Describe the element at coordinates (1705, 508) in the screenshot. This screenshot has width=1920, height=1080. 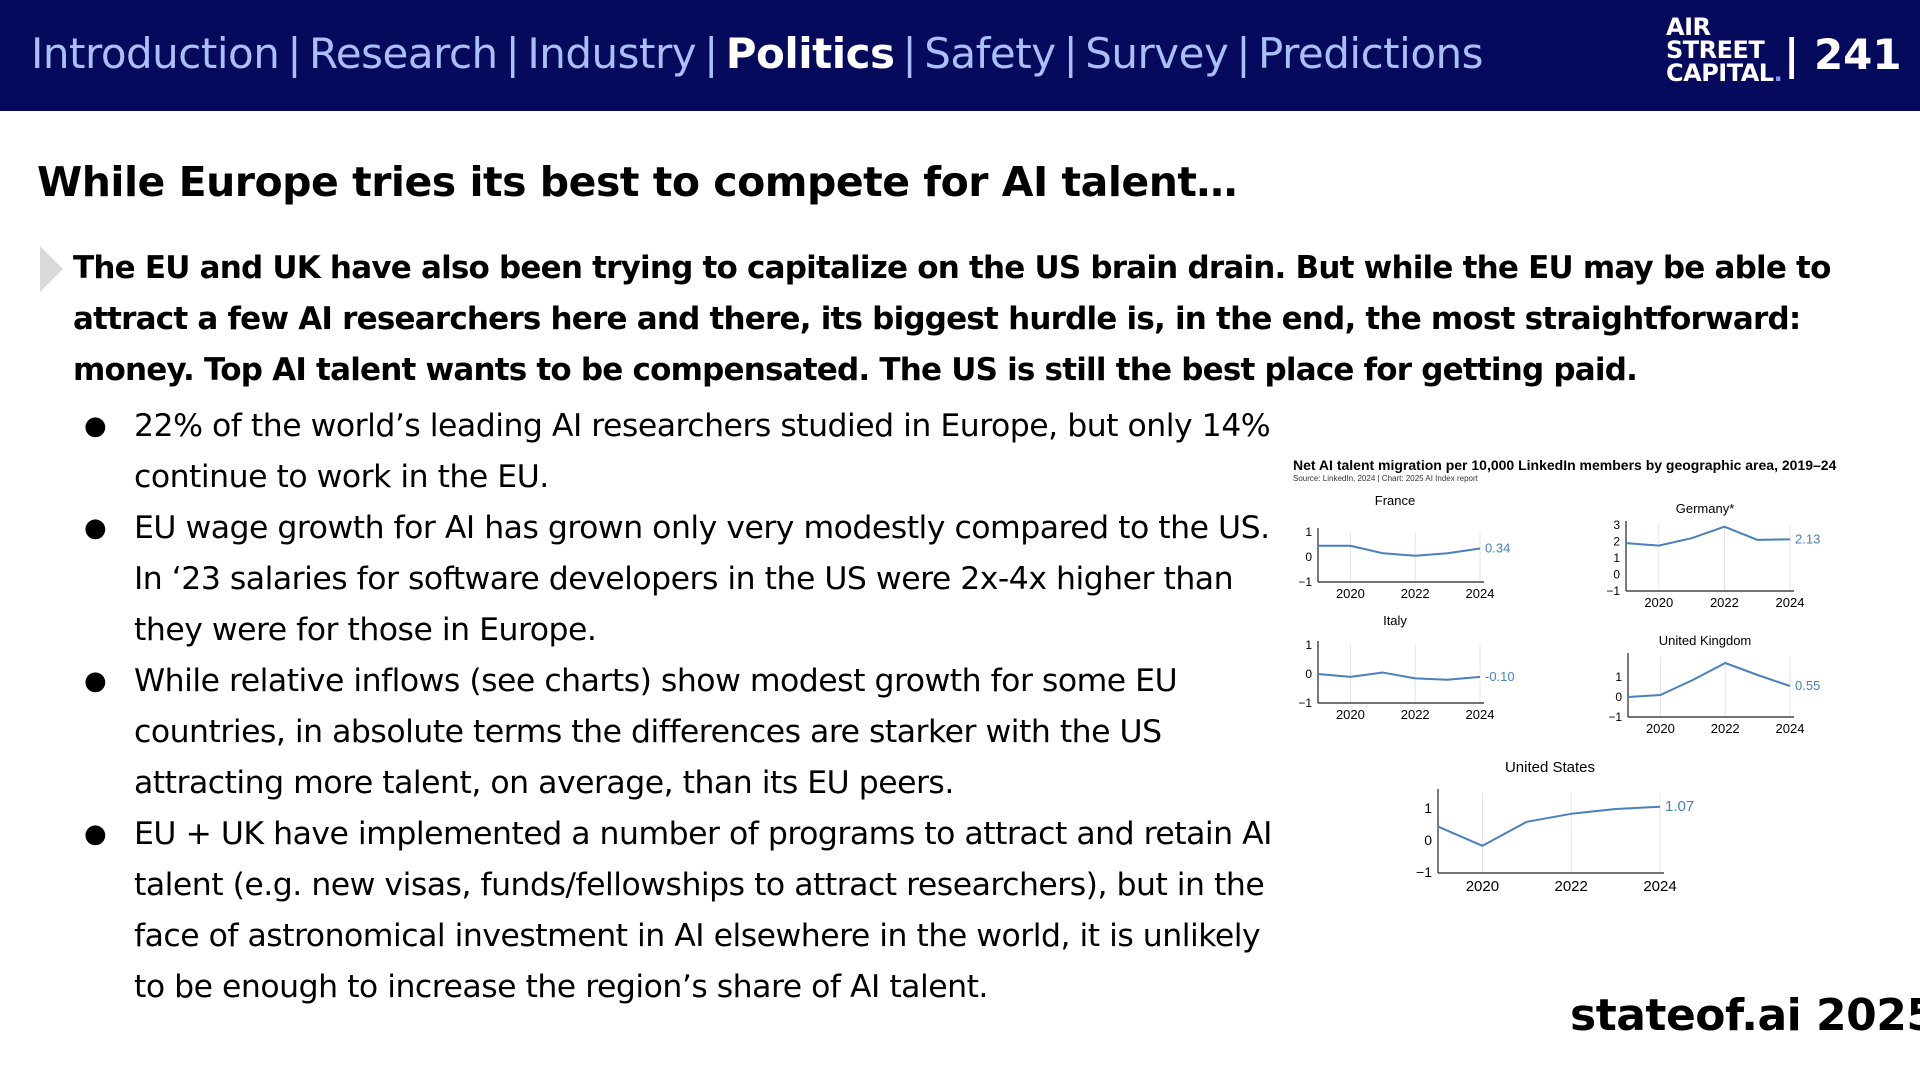
I see `chart-panel-title: Germany*` at that location.